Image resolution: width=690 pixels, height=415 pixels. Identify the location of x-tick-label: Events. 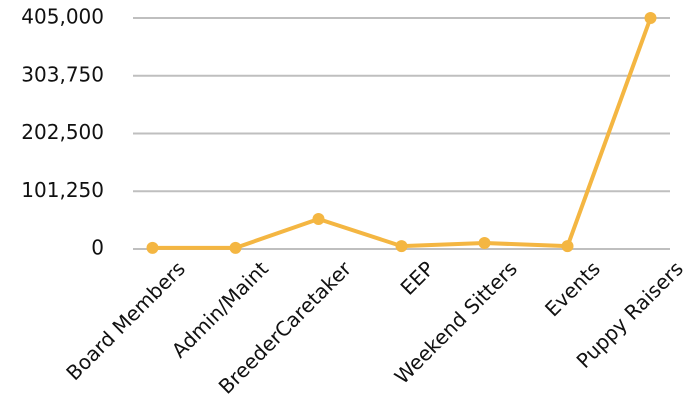
(572, 288).